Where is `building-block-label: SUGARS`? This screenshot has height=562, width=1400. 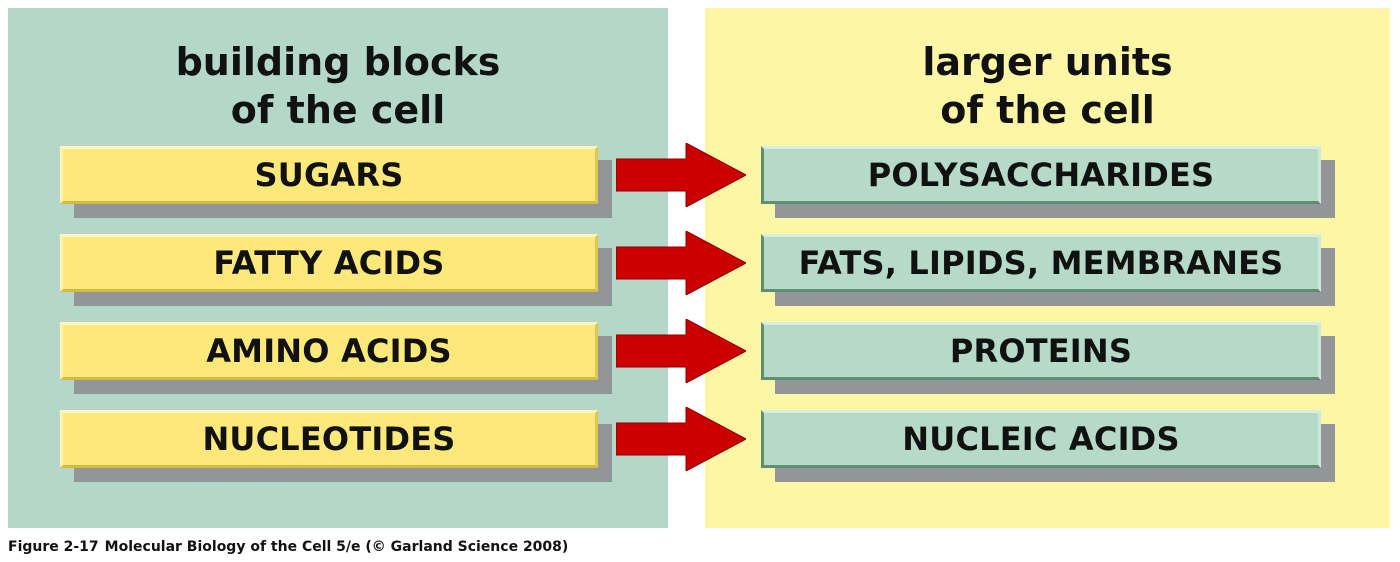
building-block-label: SUGARS is located at coordinates (329, 175).